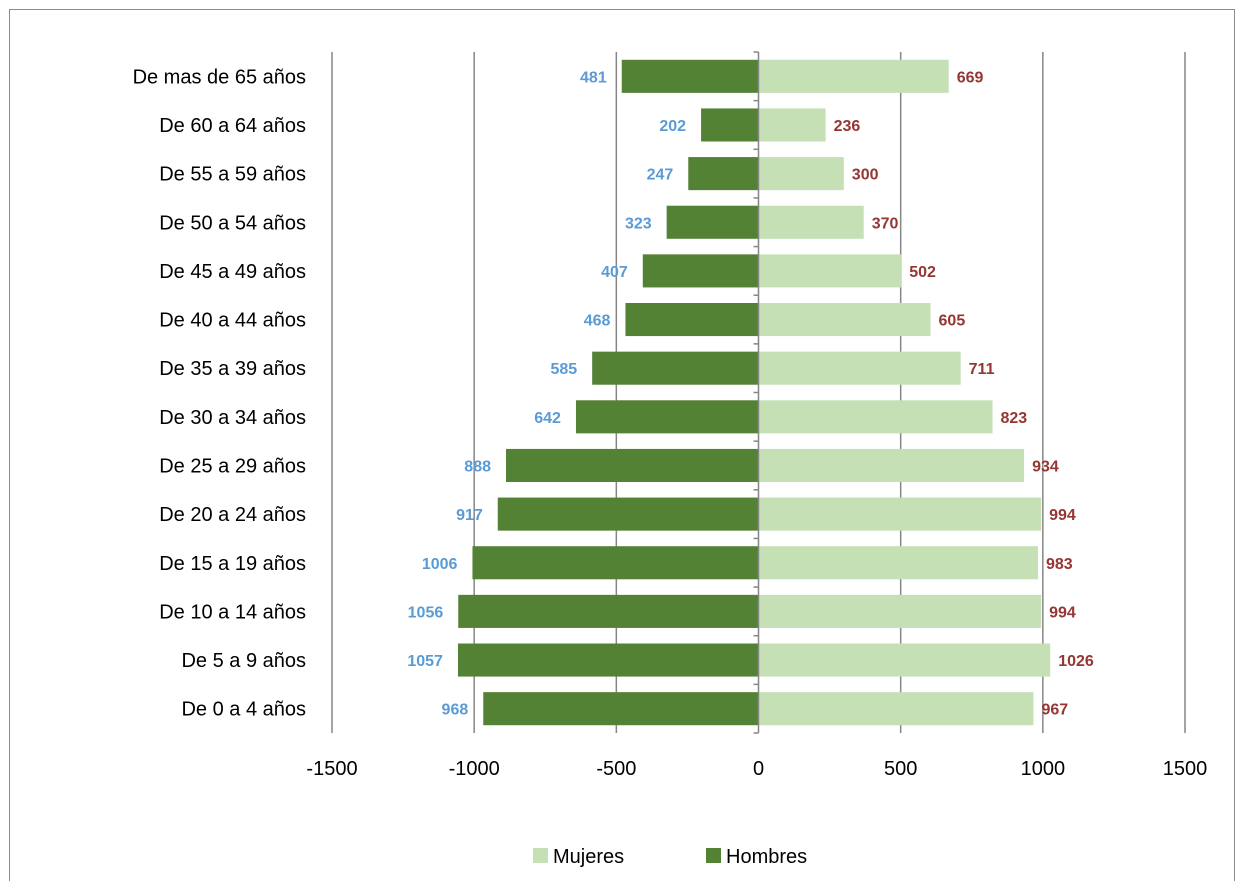  I want to click on legend-swatch-mujeres, so click(540, 855).